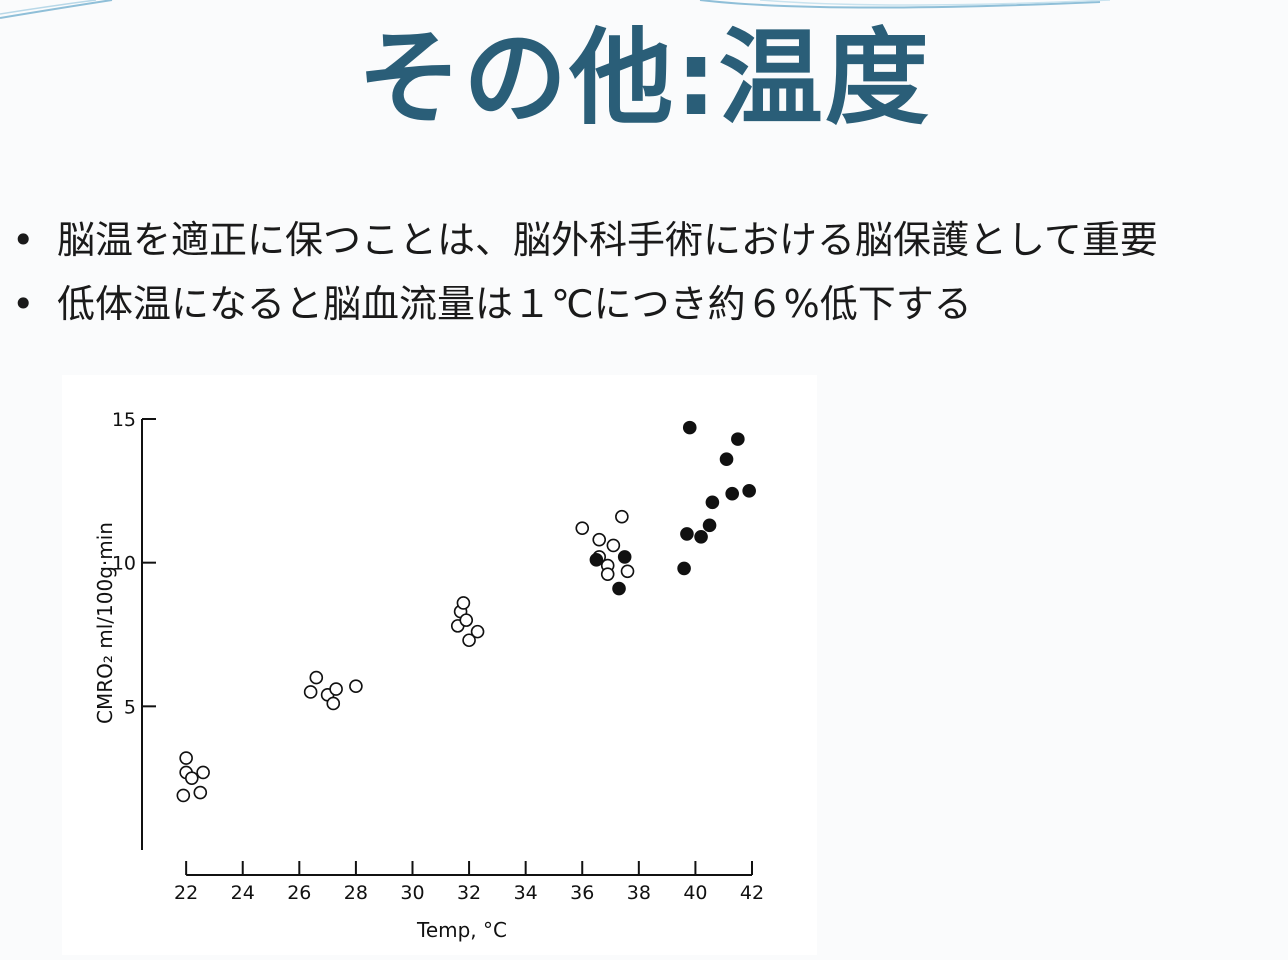 Image resolution: width=1288 pixels, height=960 pixels. Describe the element at coordinates (555, 9) in the screenshot. I see `header-decoration` at that location.